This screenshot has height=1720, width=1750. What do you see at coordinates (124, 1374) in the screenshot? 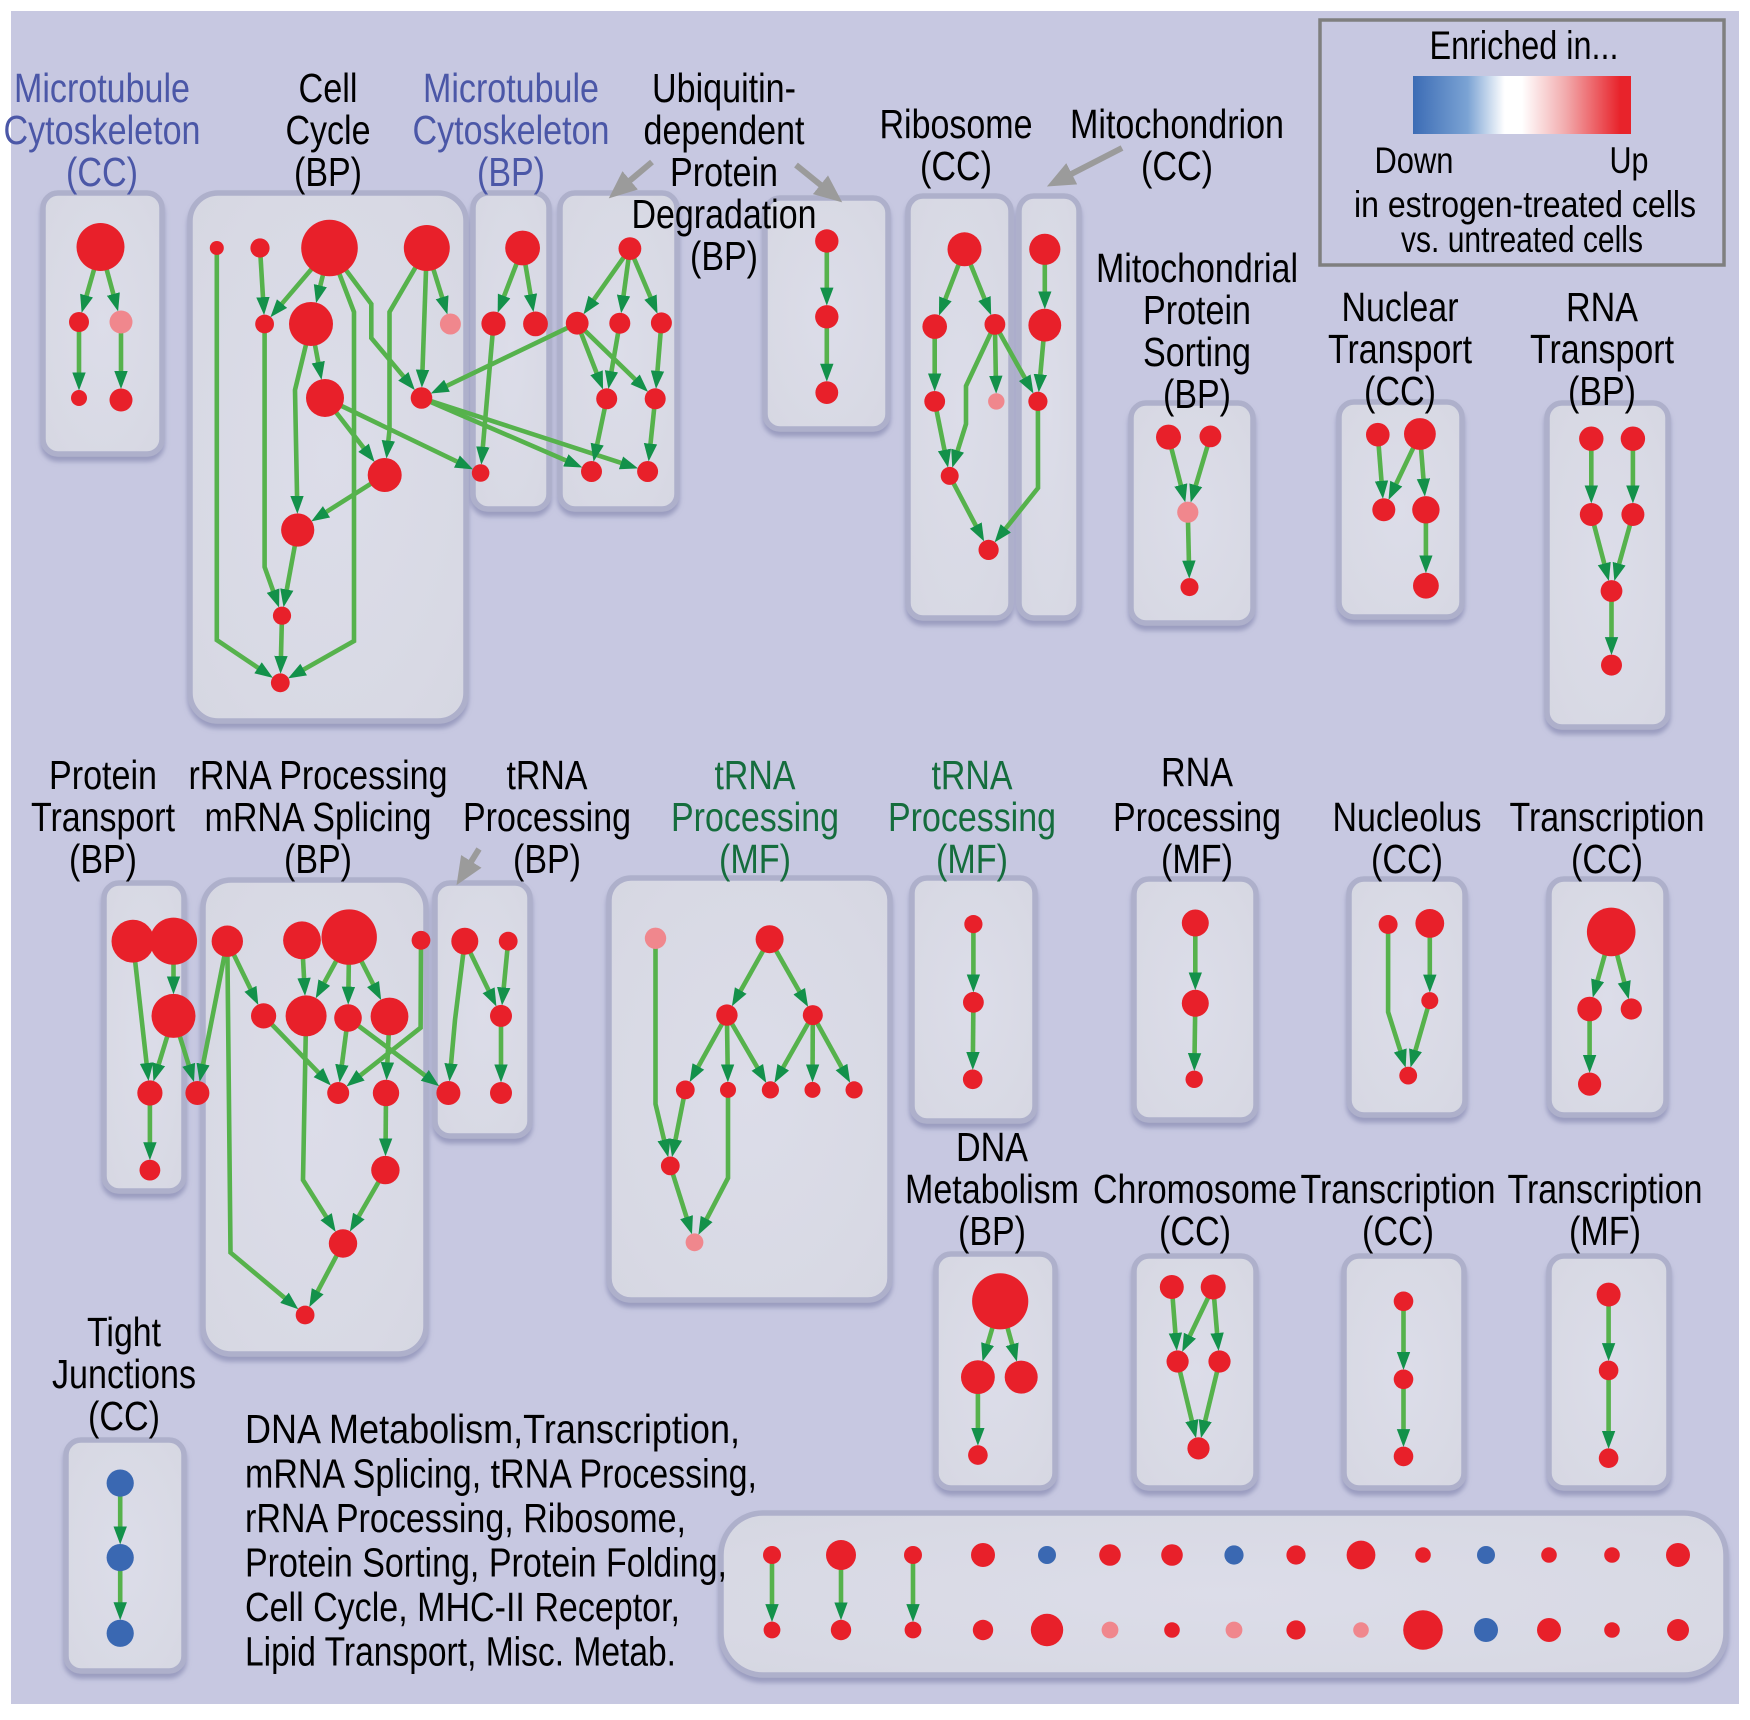
I see `svg-text: Junctions` at bounding box center [124, 1374].